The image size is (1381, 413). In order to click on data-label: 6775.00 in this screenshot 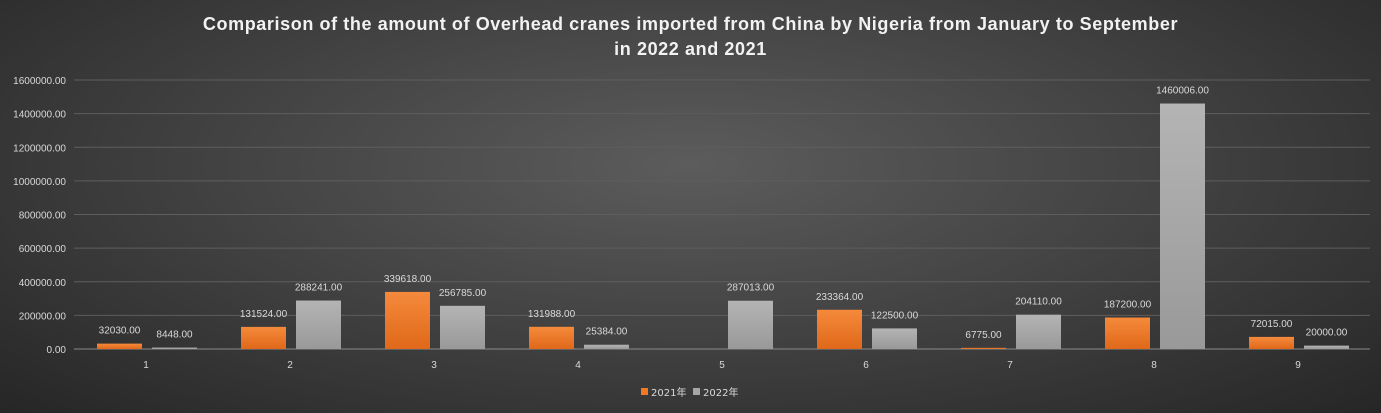, I will do `click(983, 335)`.